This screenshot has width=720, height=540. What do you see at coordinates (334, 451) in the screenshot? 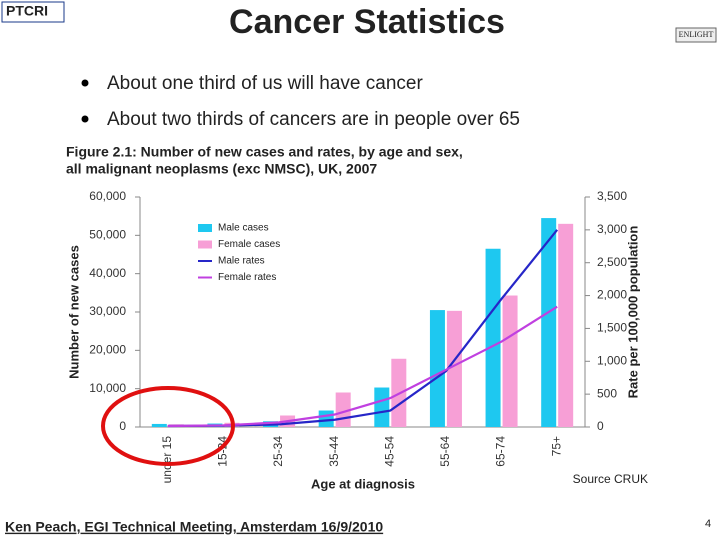
I see `x-tick-label: 35-44` at bounding box center [334, 451].